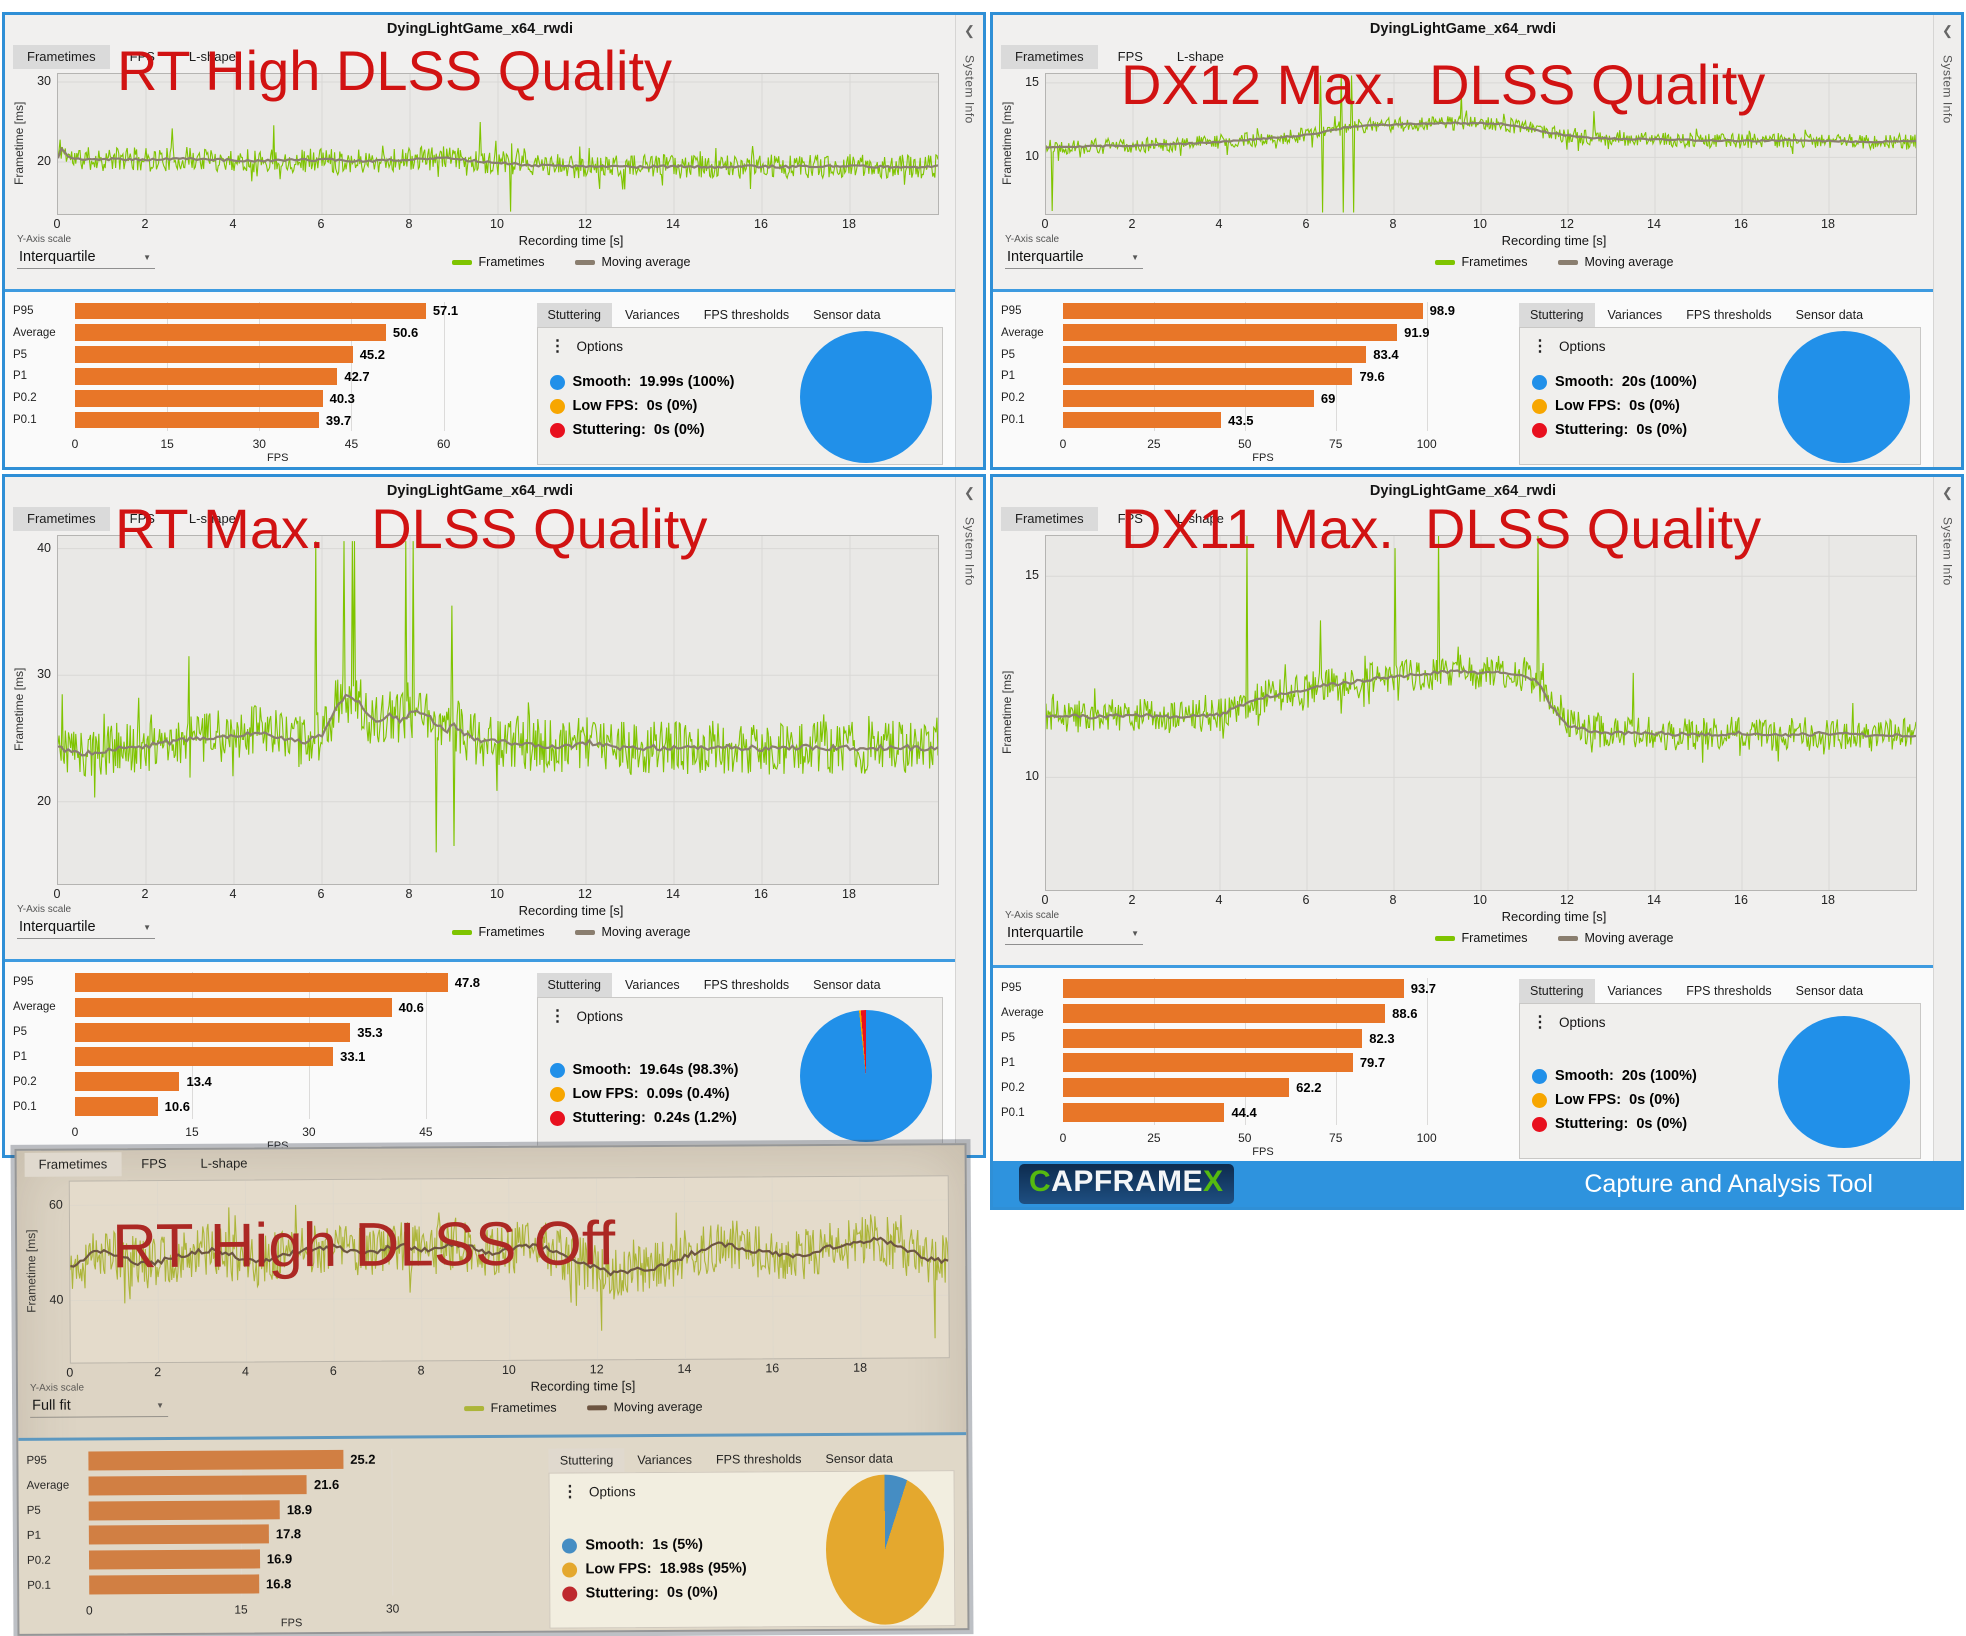  Describe the element at coordinates (1008, 354) in the screenshot. I see `bar-category-label: P5` at that location.